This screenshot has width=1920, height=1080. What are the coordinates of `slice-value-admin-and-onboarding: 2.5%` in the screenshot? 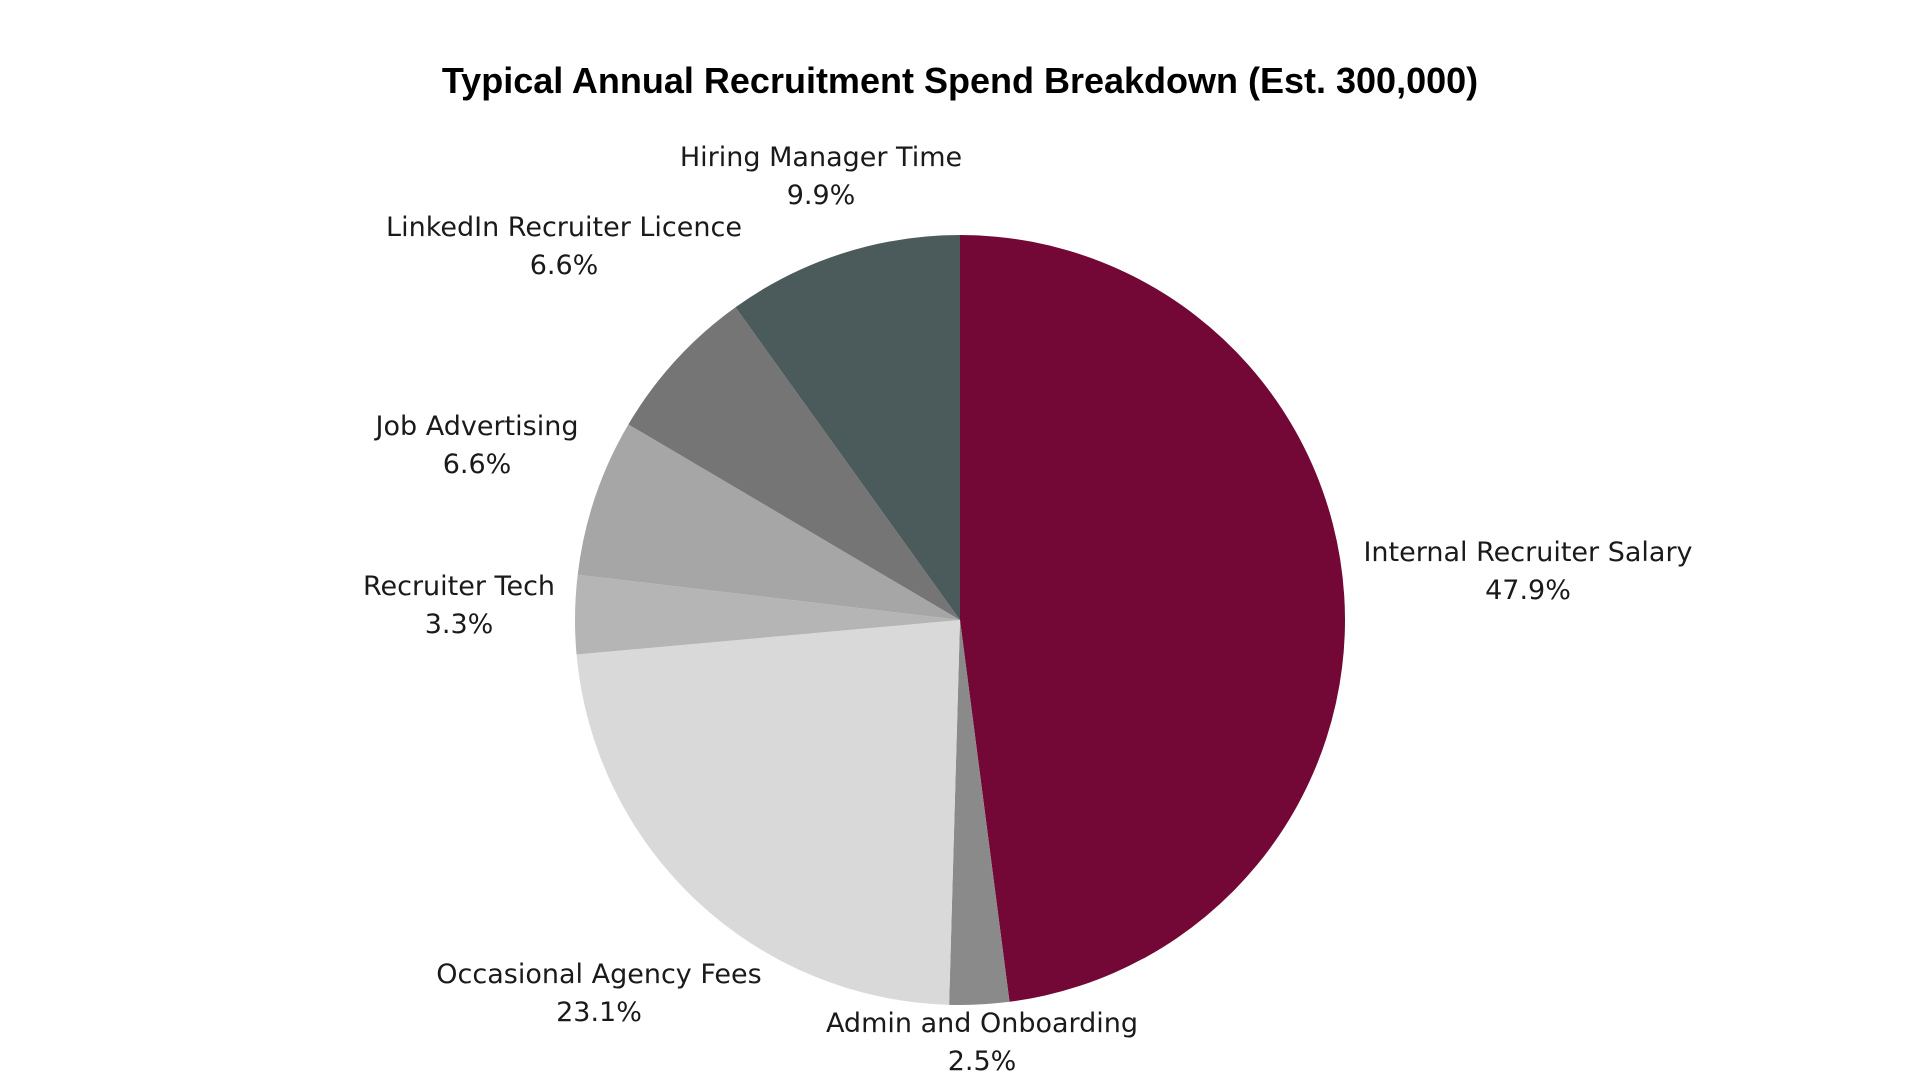 It's located at (982, 1061).